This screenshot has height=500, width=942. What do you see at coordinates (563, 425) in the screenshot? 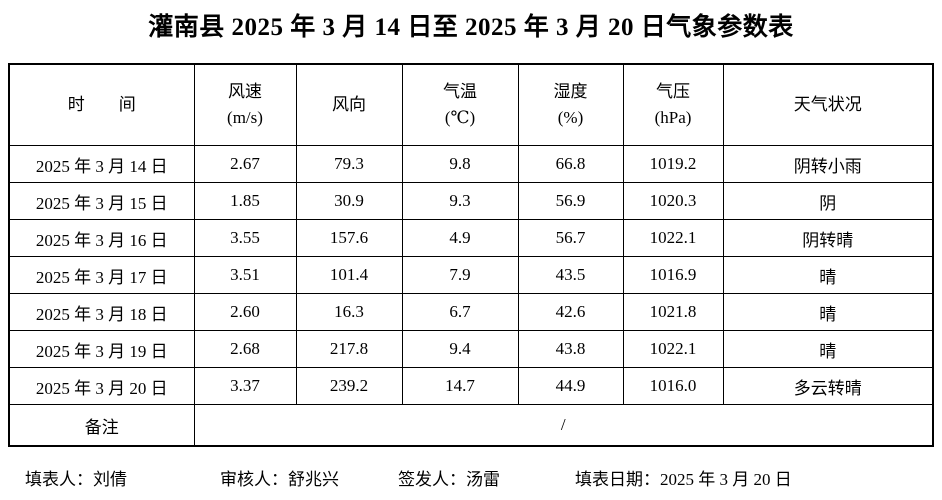
I see `remark-value: /` at bounding box center [563, 425].